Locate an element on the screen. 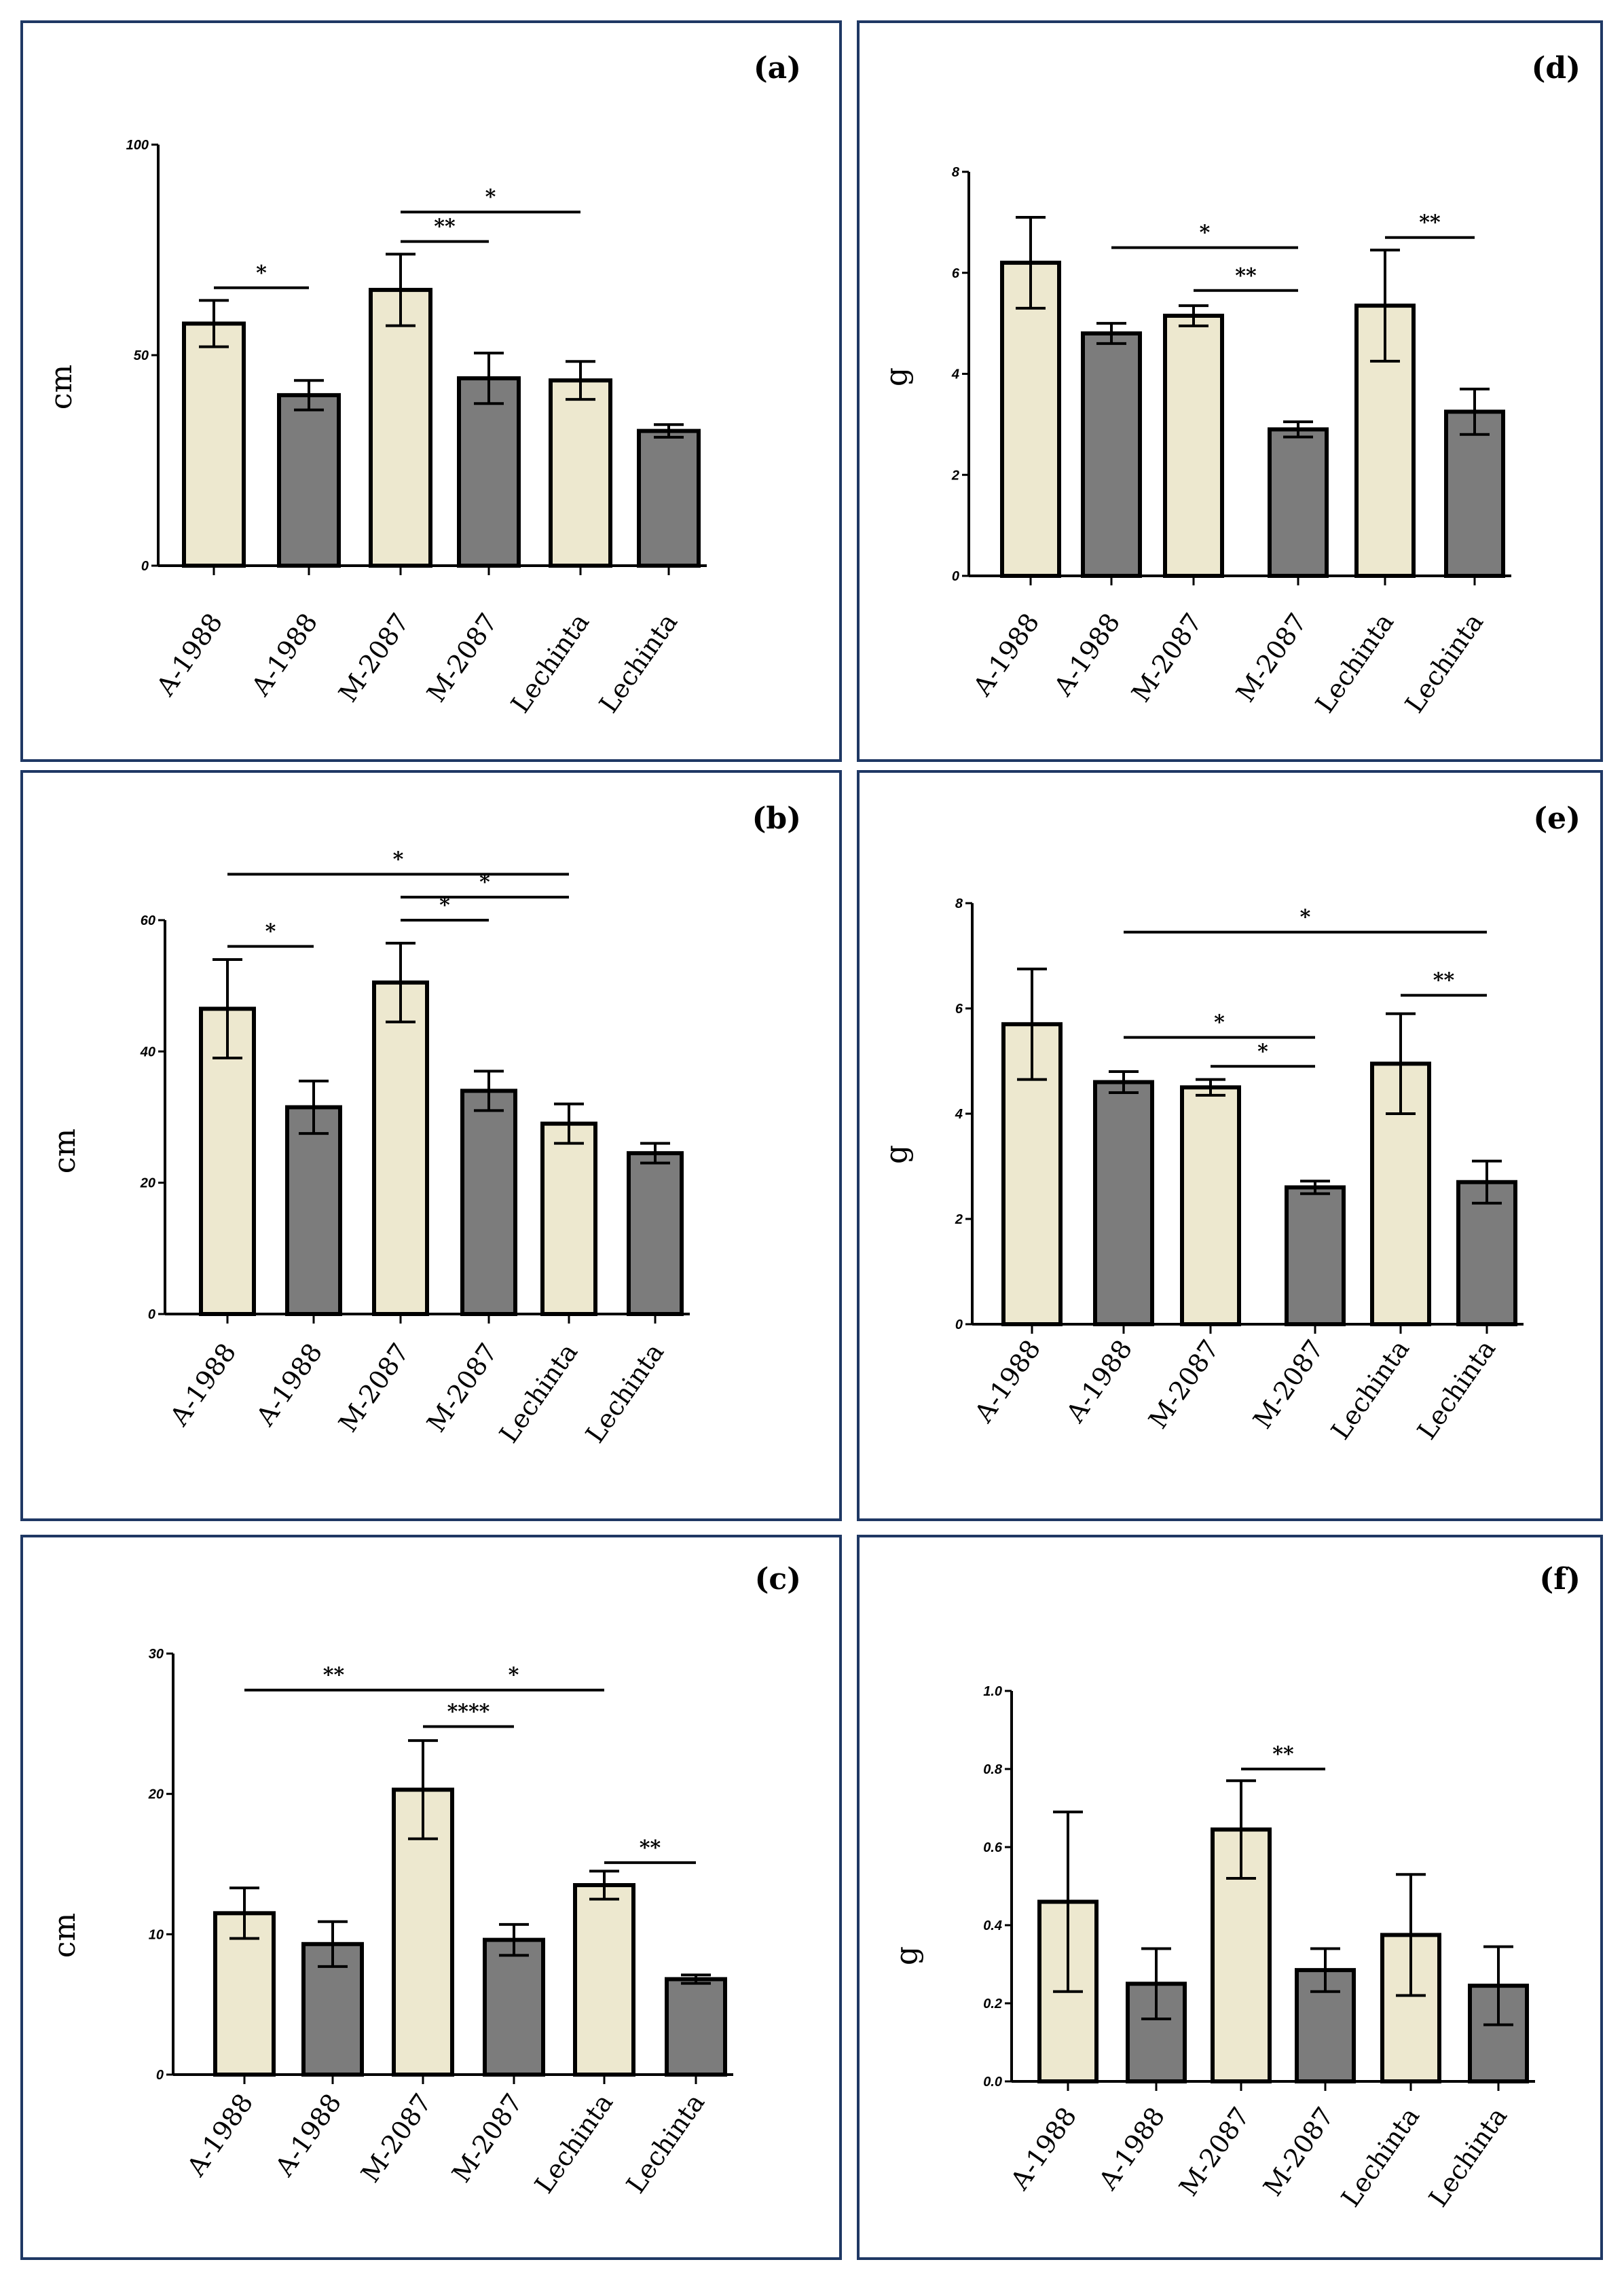 The width and height of the screenshot is (1624, 2279). y-tick-label: 30 is located at coordinates (156, 1654).